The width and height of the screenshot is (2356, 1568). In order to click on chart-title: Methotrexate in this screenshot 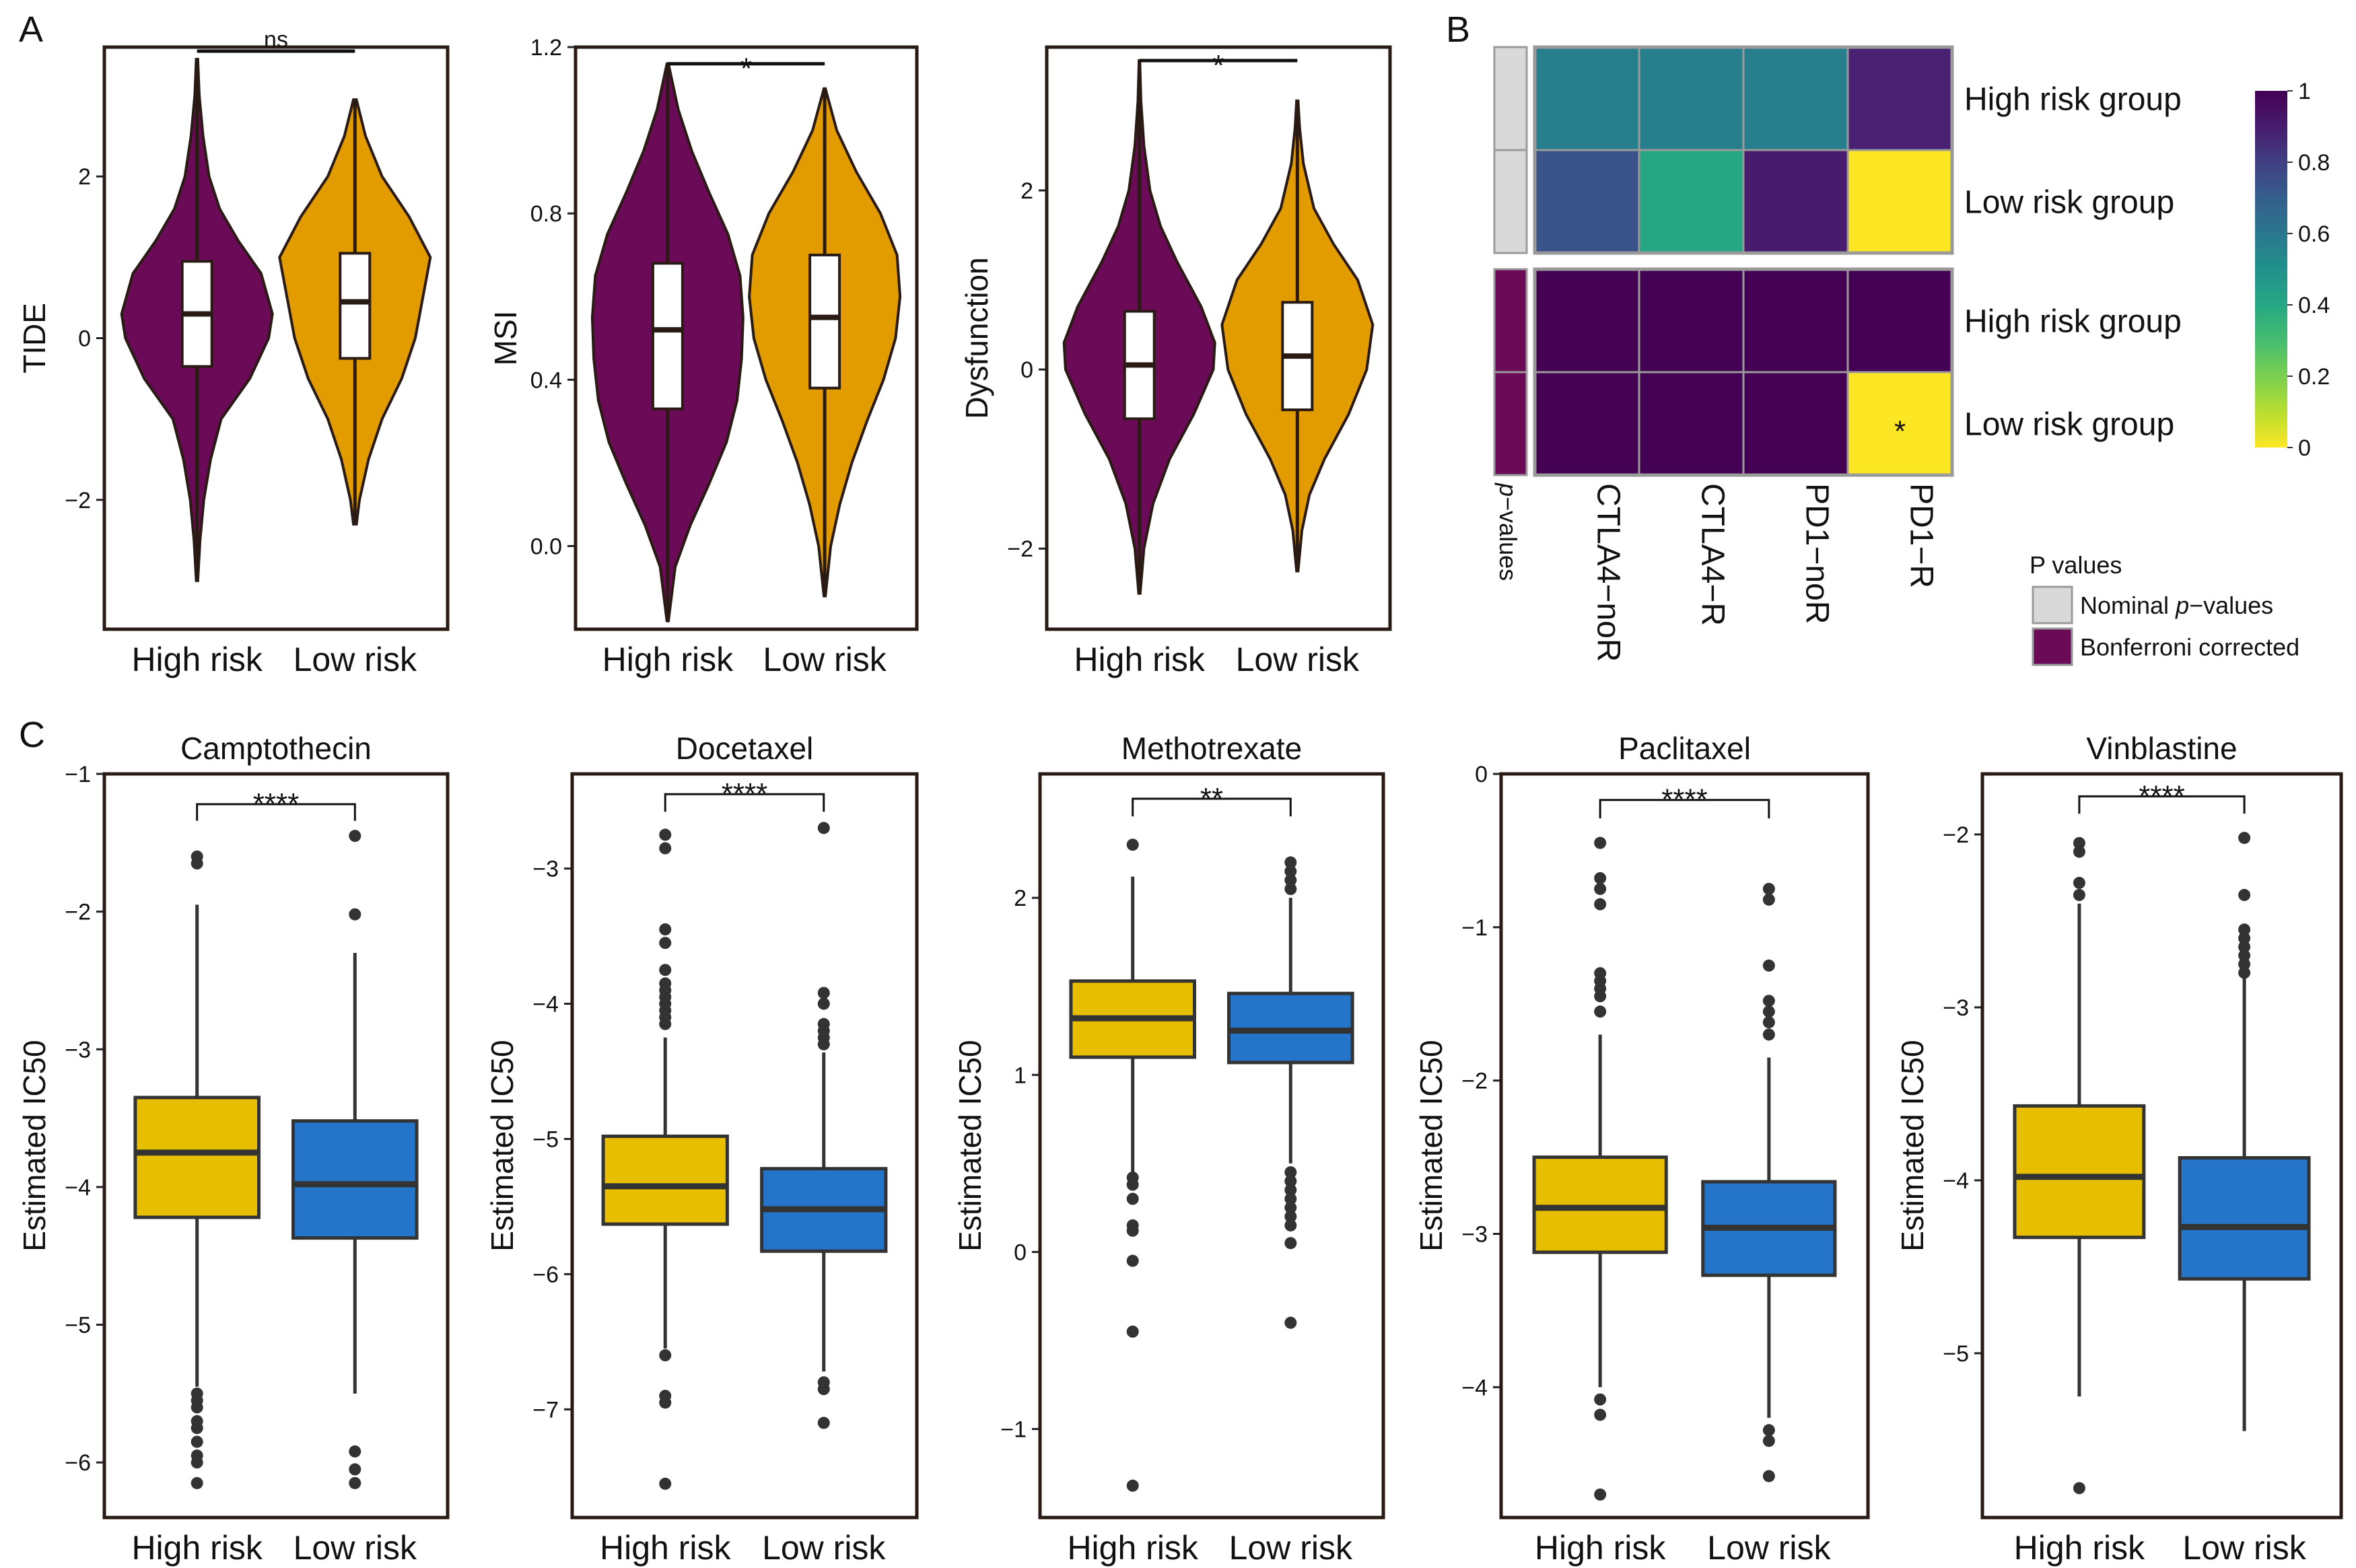, I will do `click(1211, 749)`.